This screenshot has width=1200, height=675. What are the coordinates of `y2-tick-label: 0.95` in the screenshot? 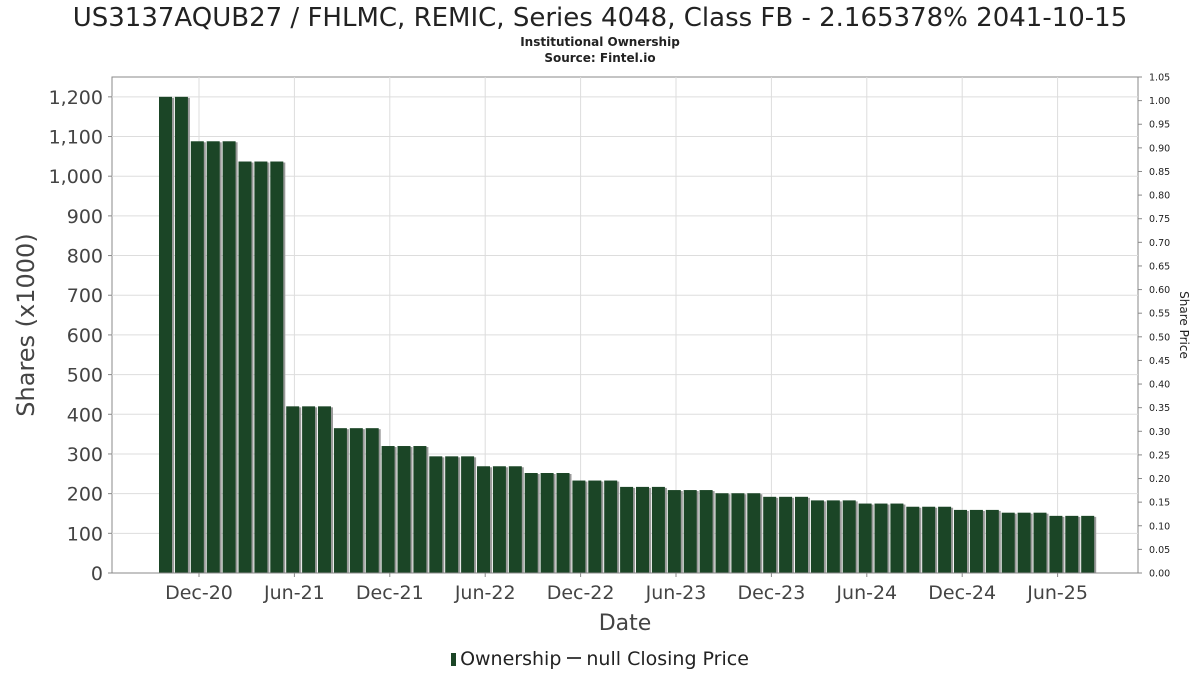 It's located at (1159, 125).